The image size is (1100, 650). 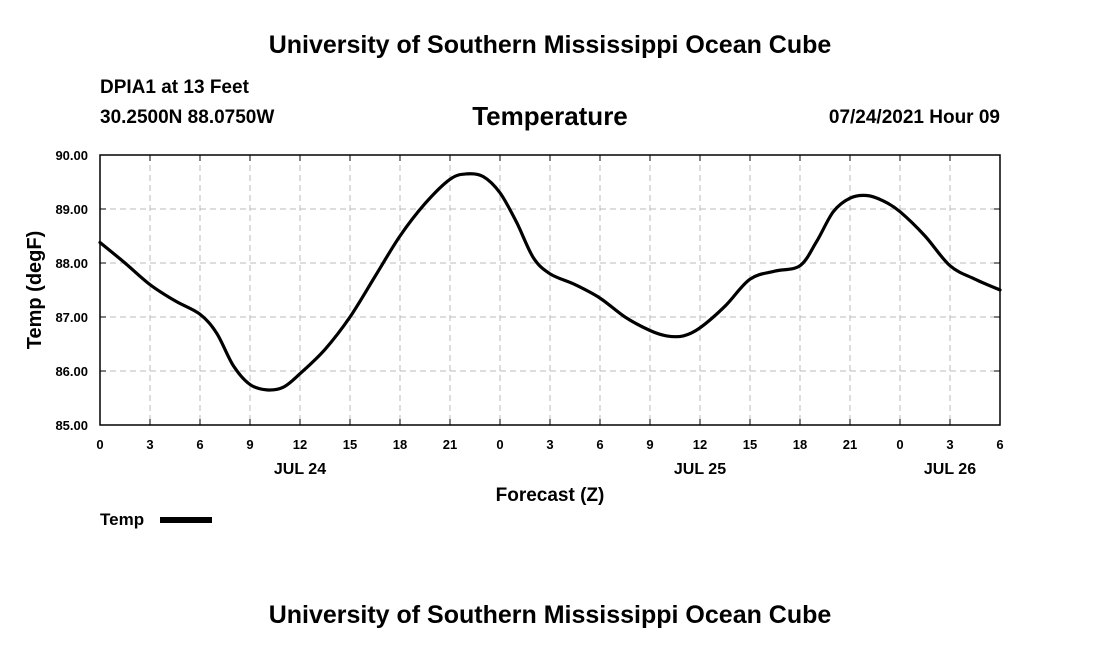 I want to click on station-coordinates: 30.2500N 88.0750W, so click(x=187, y=117).